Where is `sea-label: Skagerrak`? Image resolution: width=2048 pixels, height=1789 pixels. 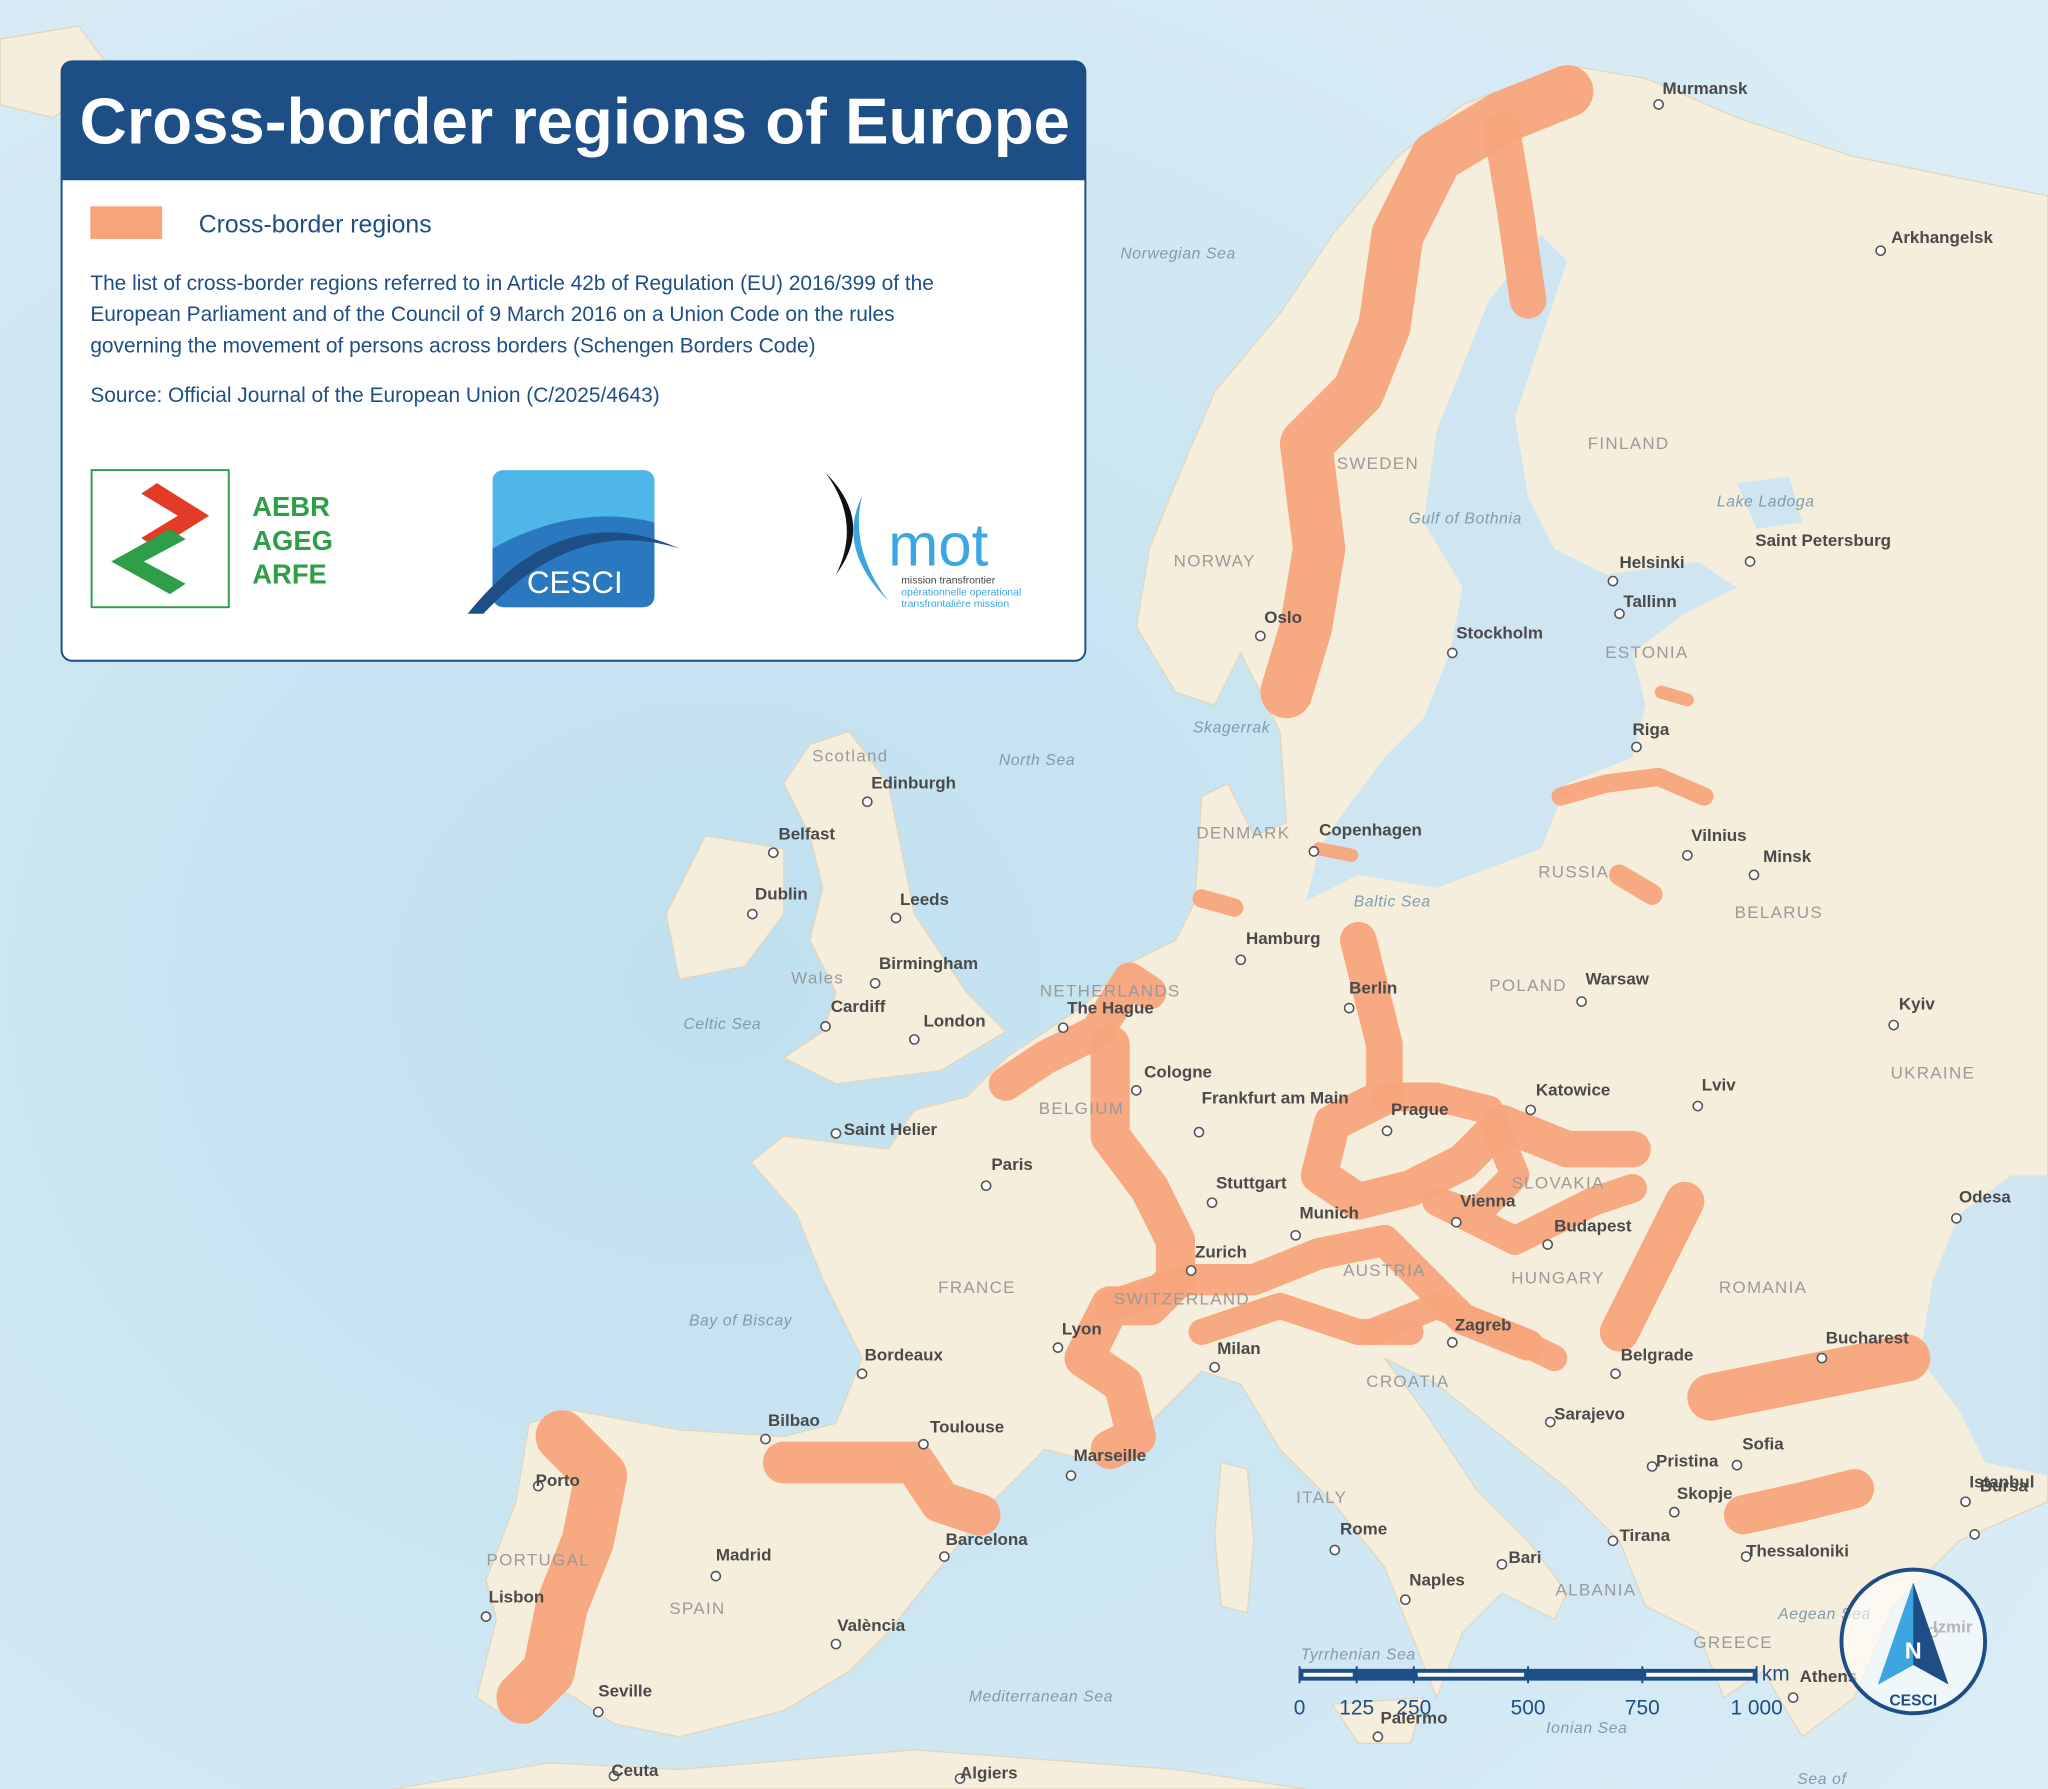 sea-label: Skagerrak is located at coordinates (1232, 728).